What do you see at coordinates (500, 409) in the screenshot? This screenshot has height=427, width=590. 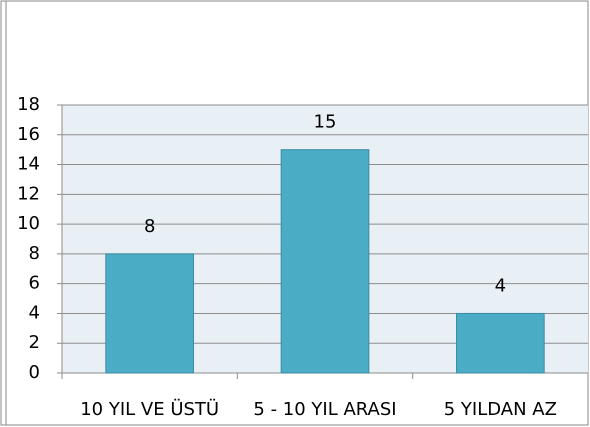 I see `x-tick-label: 5 YILDAN AZ` at bounding box center [500, 409].